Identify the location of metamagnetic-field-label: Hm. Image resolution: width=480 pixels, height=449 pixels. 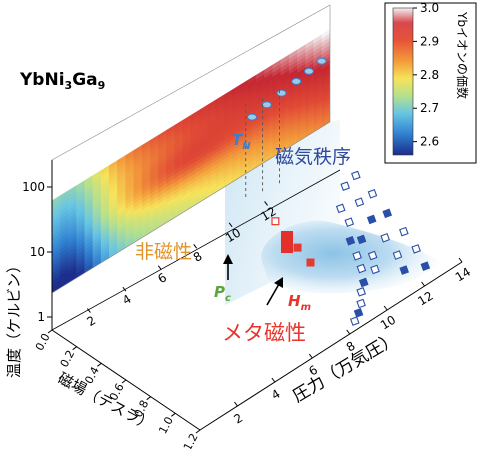
(299, 302).